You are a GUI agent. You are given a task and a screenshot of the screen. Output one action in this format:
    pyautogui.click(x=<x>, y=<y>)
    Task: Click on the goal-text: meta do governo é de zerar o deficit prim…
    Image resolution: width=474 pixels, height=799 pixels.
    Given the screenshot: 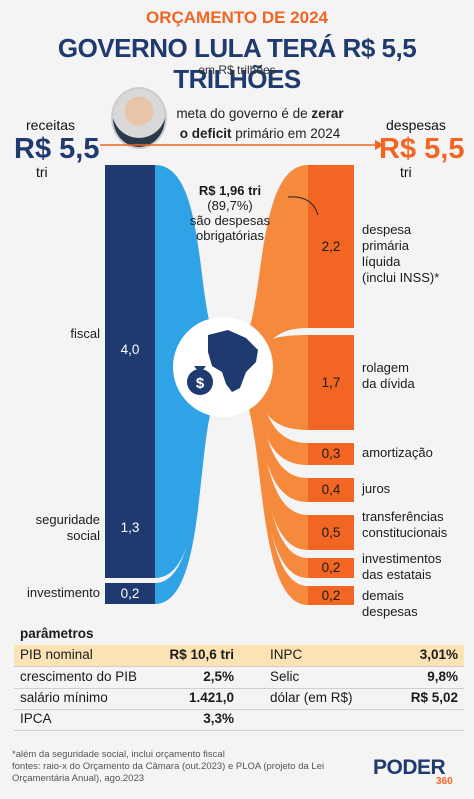 What is the action you would take?
    pyautogui.click(x=260, y=123)
    